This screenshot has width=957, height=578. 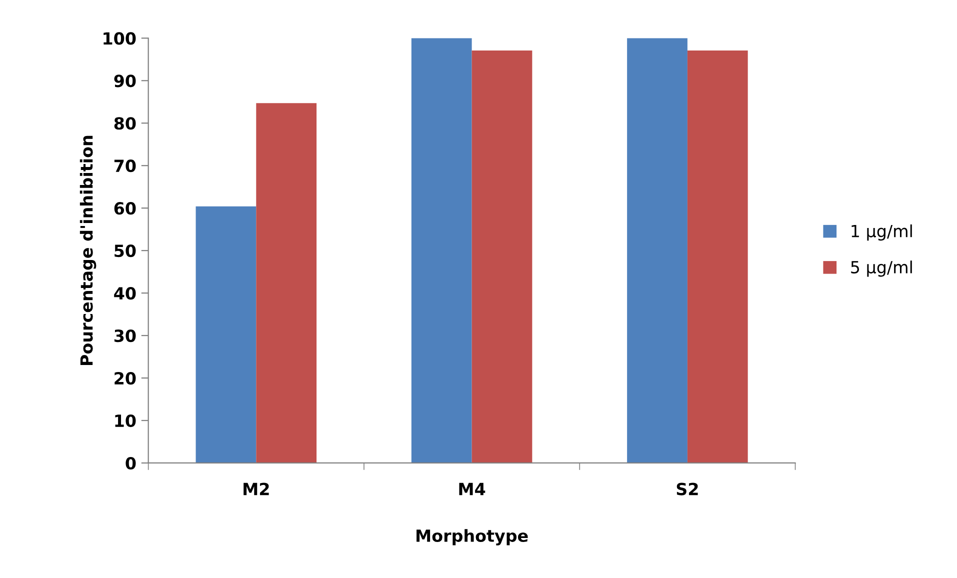 What do you see at coordinates (125, 81) in the screenshot?
I see `y-tick-label: 90` at bounding box center [125, 81].